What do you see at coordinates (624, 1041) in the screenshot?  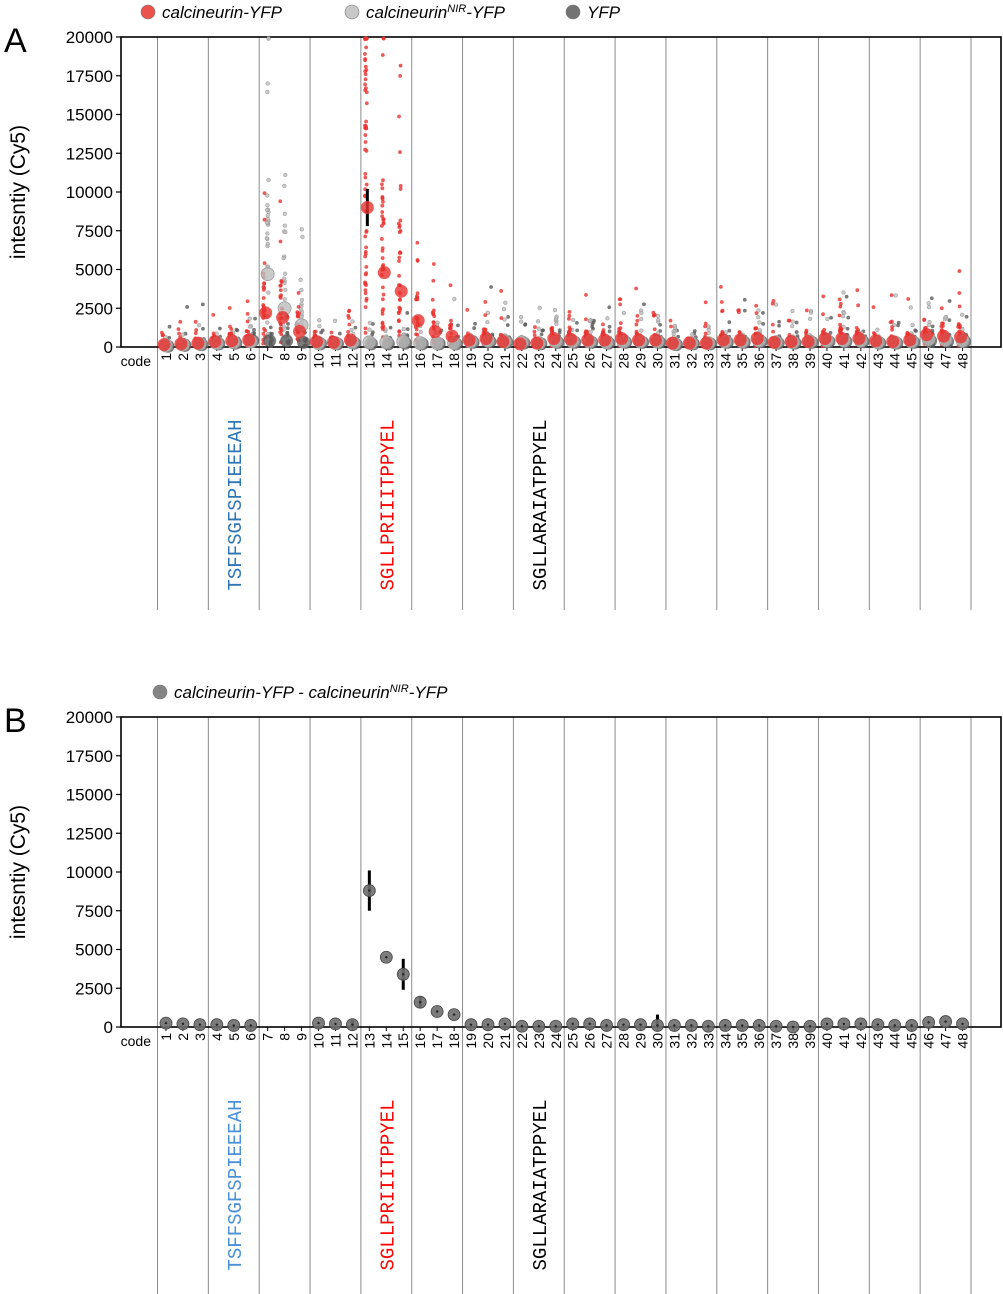 I see `x-tick-label: 28` at bounding box center [624, 1041].